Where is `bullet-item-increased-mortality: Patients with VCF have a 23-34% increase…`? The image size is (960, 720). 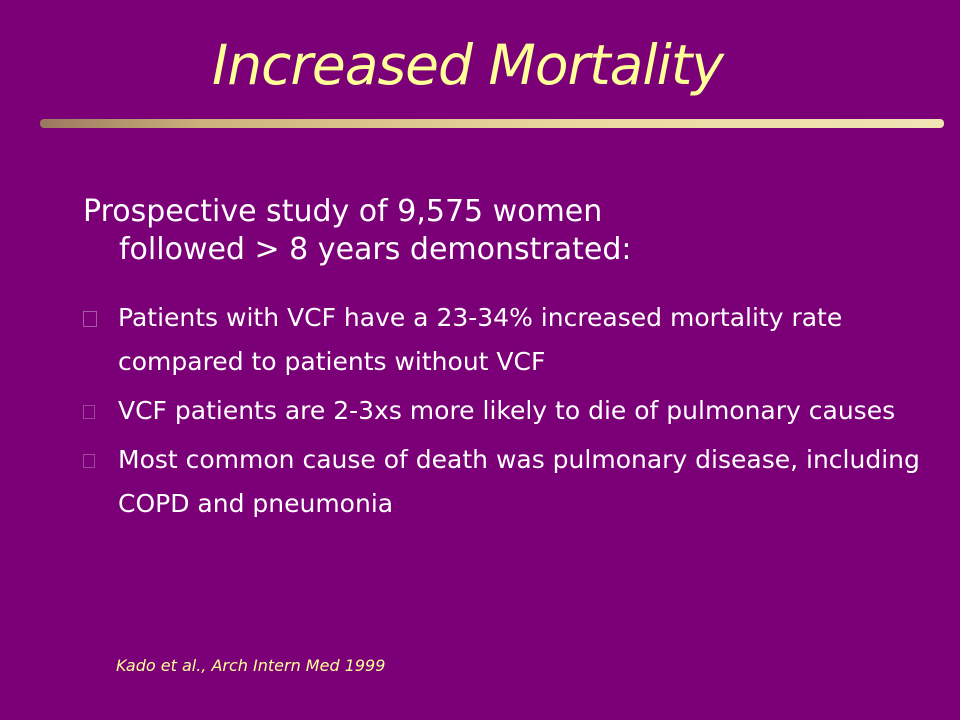
bullet-item-increased-mortality: Patients with VCF have a 23-34% increase… is located at coordinates (503, 340).